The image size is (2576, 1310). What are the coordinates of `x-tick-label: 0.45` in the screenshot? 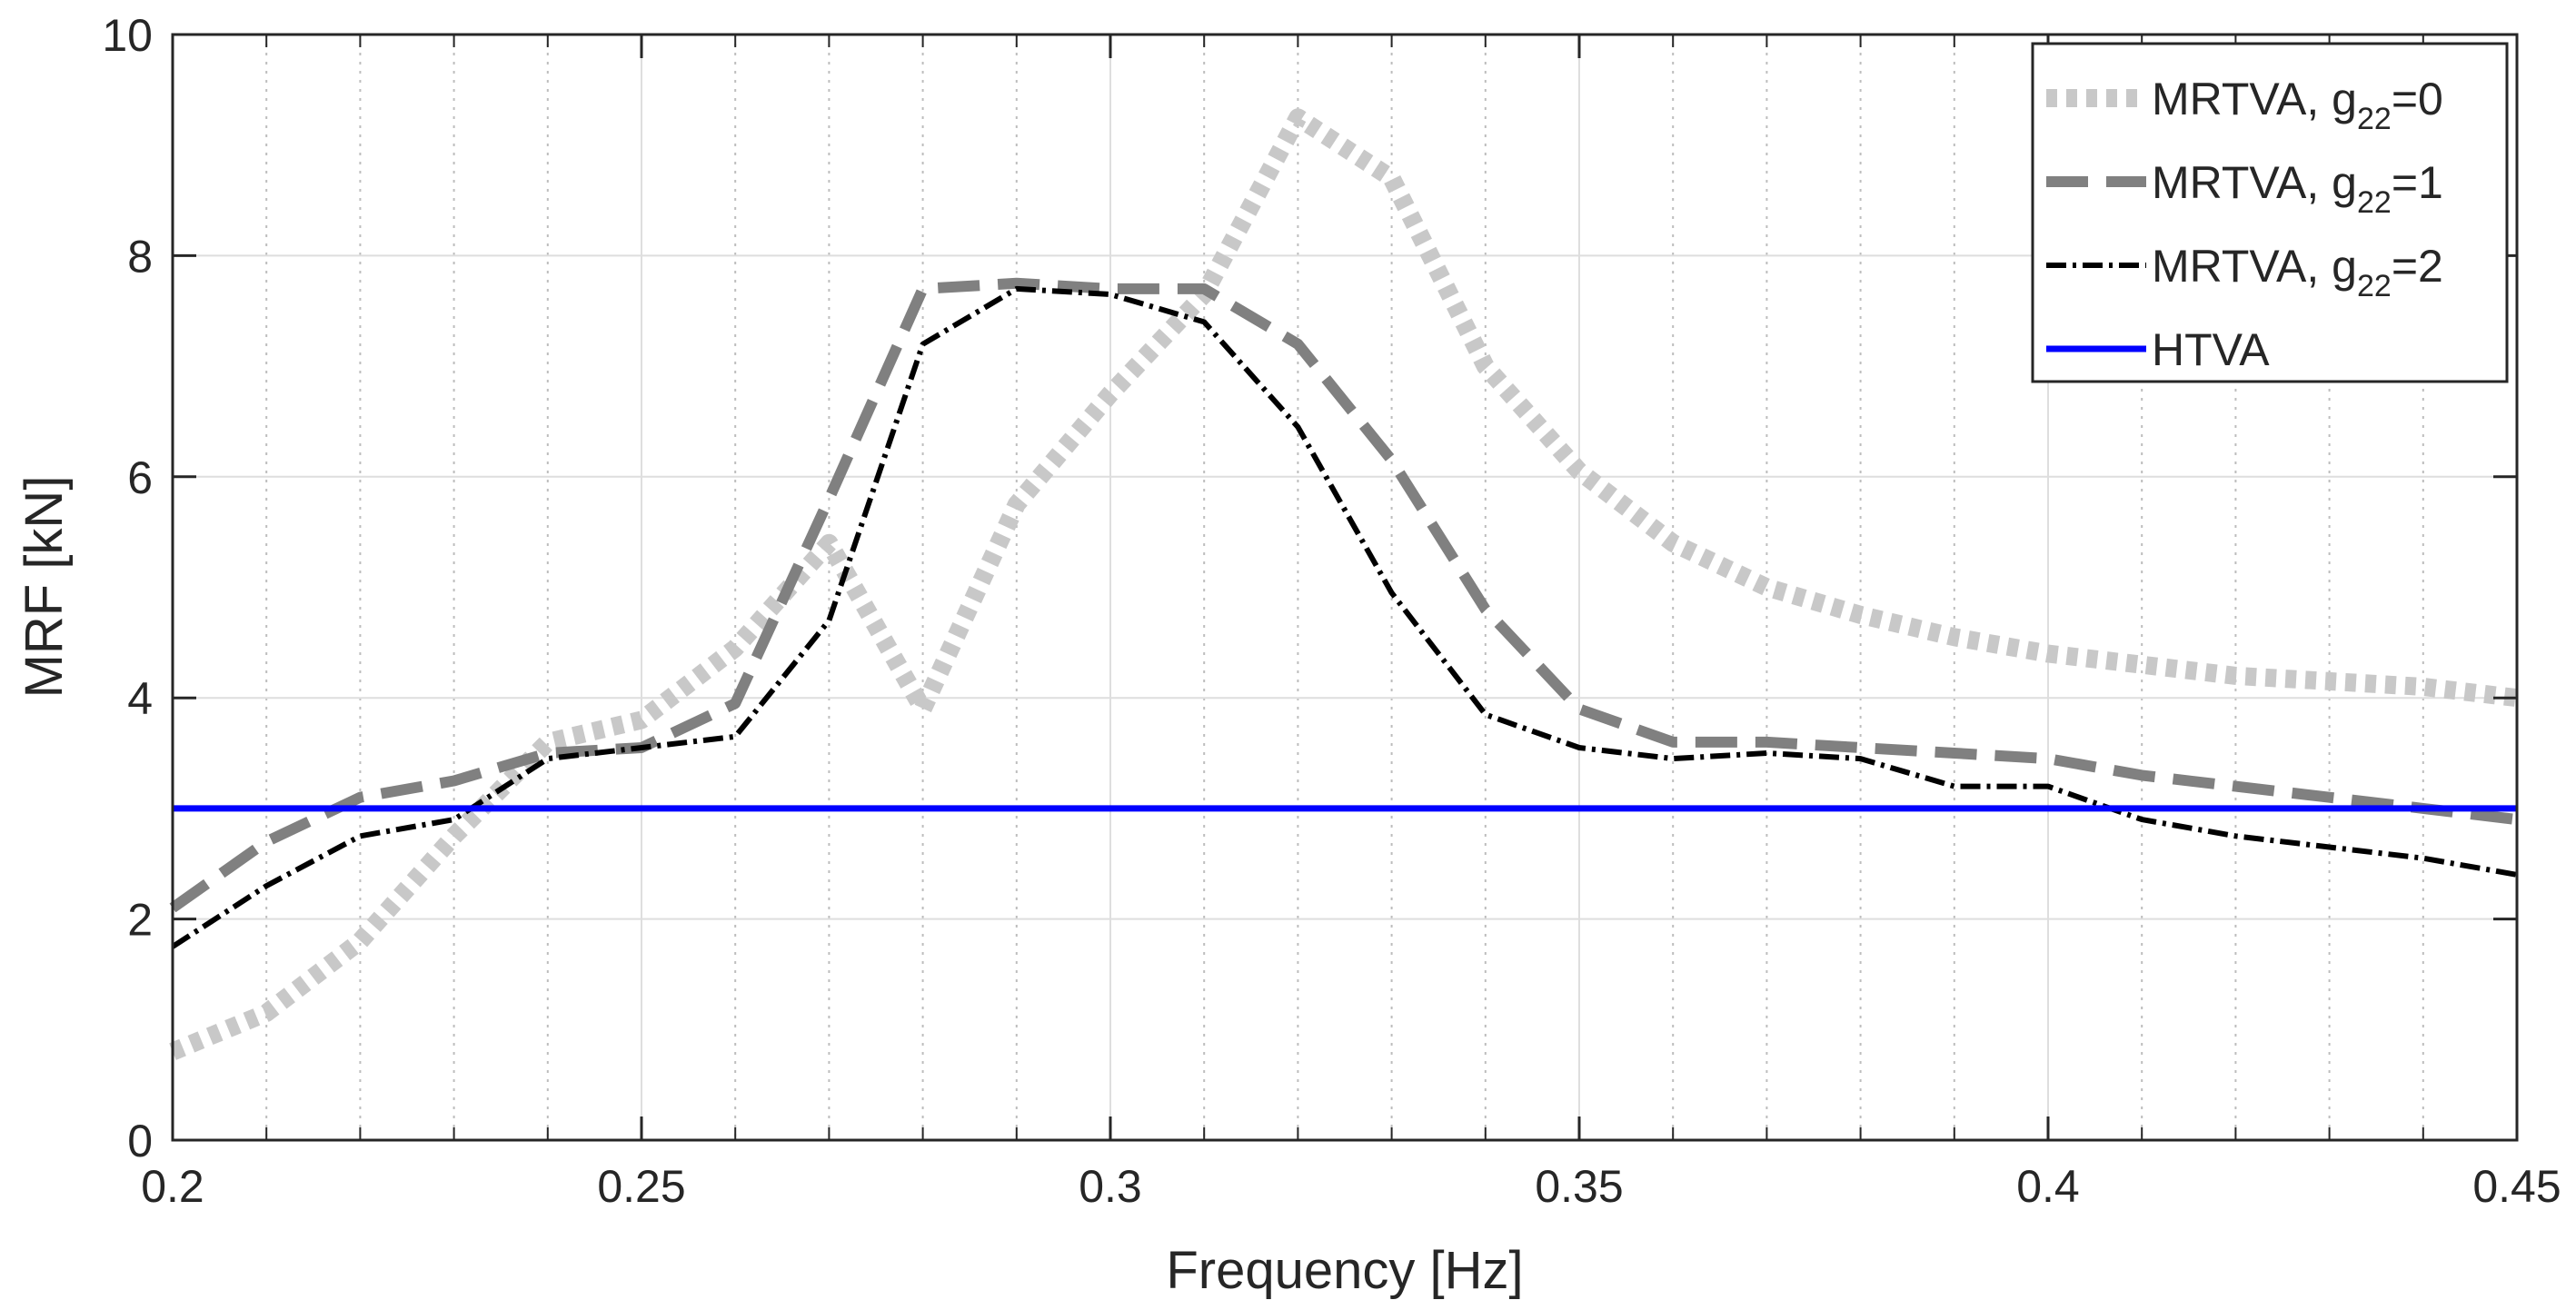 It's located at (2517, 1186).